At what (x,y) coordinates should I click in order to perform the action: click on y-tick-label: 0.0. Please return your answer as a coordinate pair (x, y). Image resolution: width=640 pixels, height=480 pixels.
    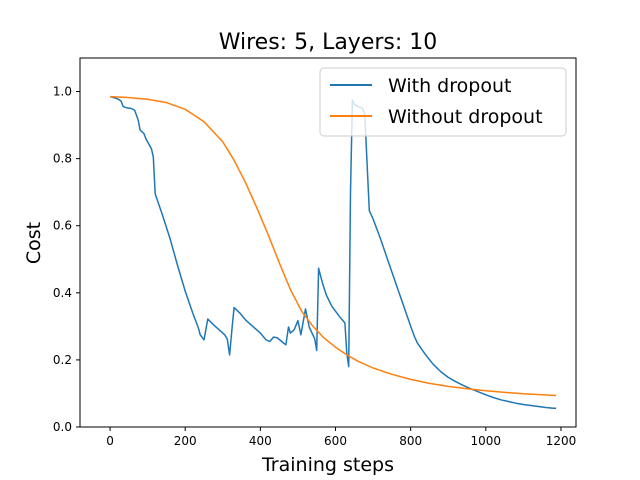
    Looking at the image, I should click on (62, 427).